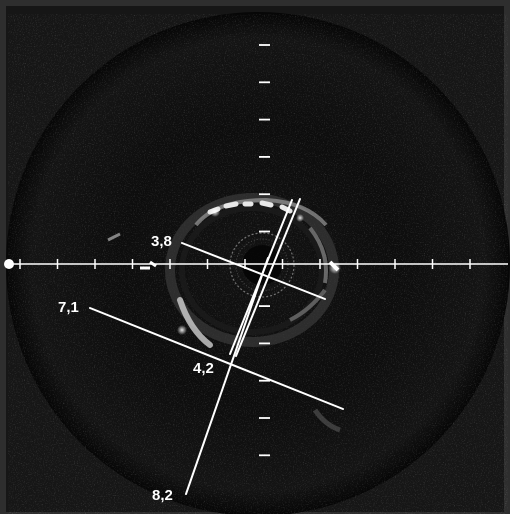 Image resolution: width=510 pixels, height=514 pixels. I want to click on measurement-label-4-2: 4,2, so click(203, 368).